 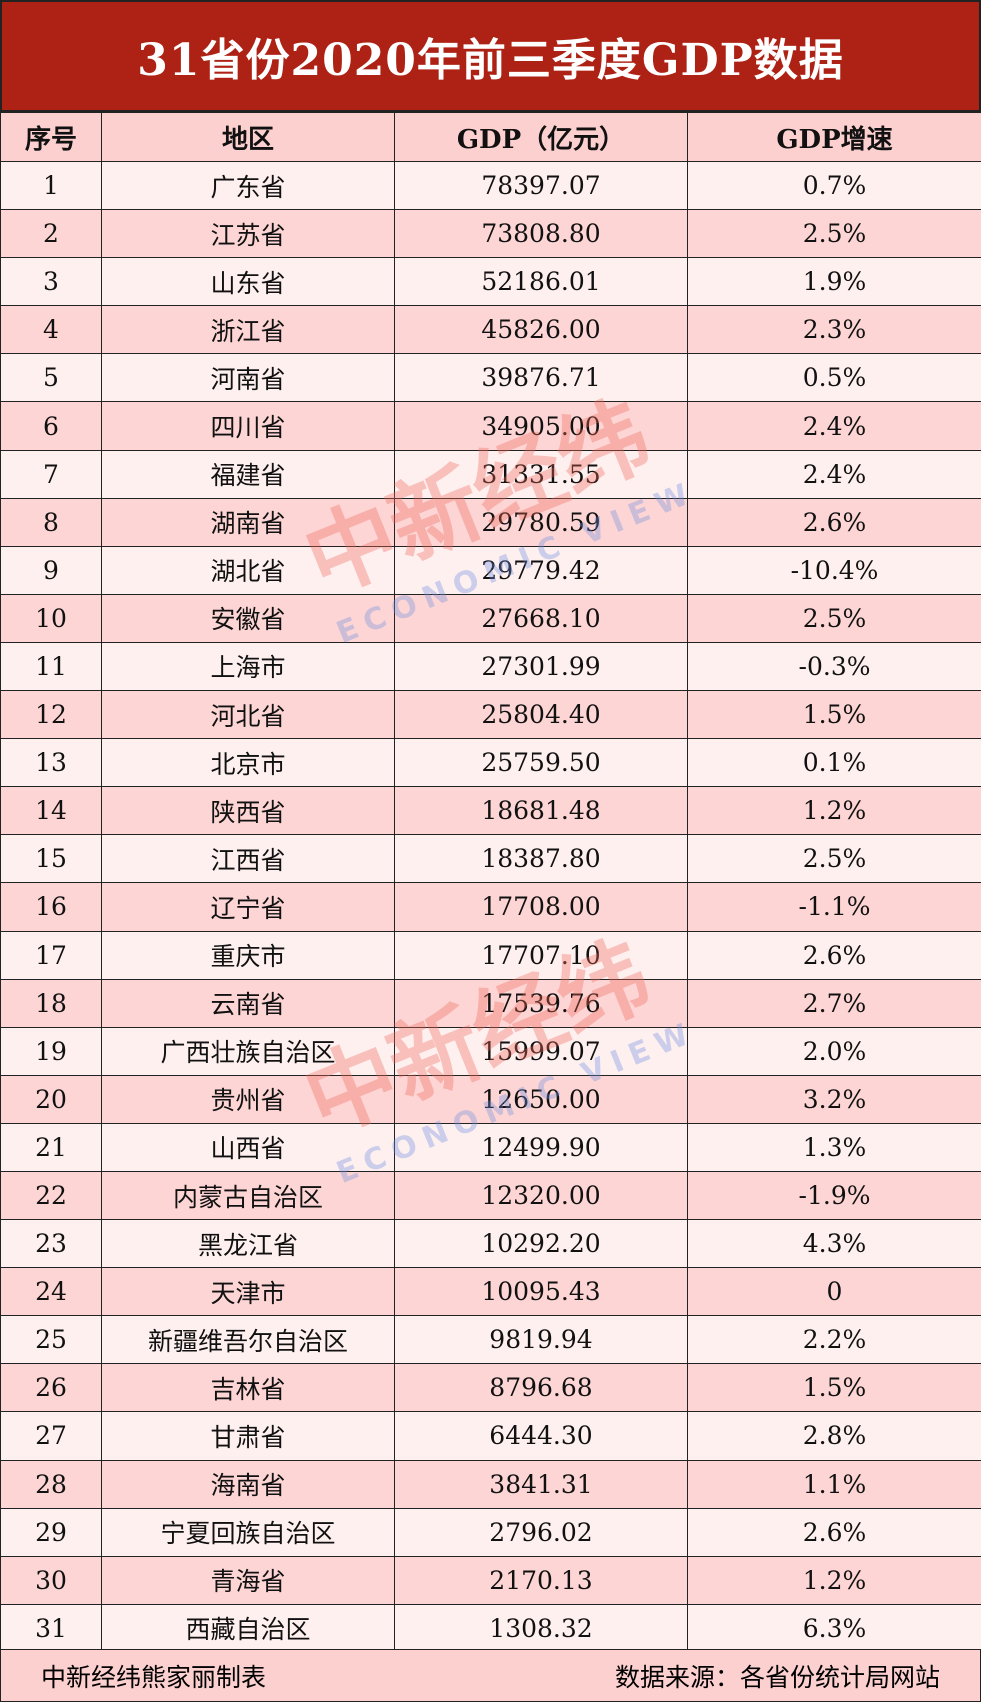 What do you see at coordinates (248, 1340) in the screenshot?
I see `cell-region: 新疆维吾尔自治区` at bounding box center [248, 1340].